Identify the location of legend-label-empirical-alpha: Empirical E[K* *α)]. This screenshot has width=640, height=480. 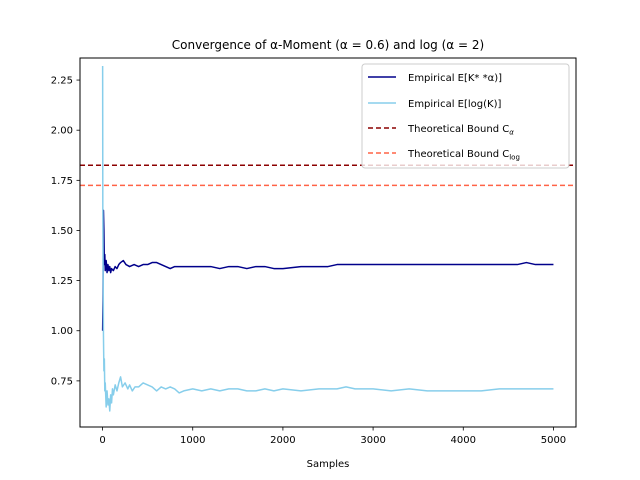
(455, 78).